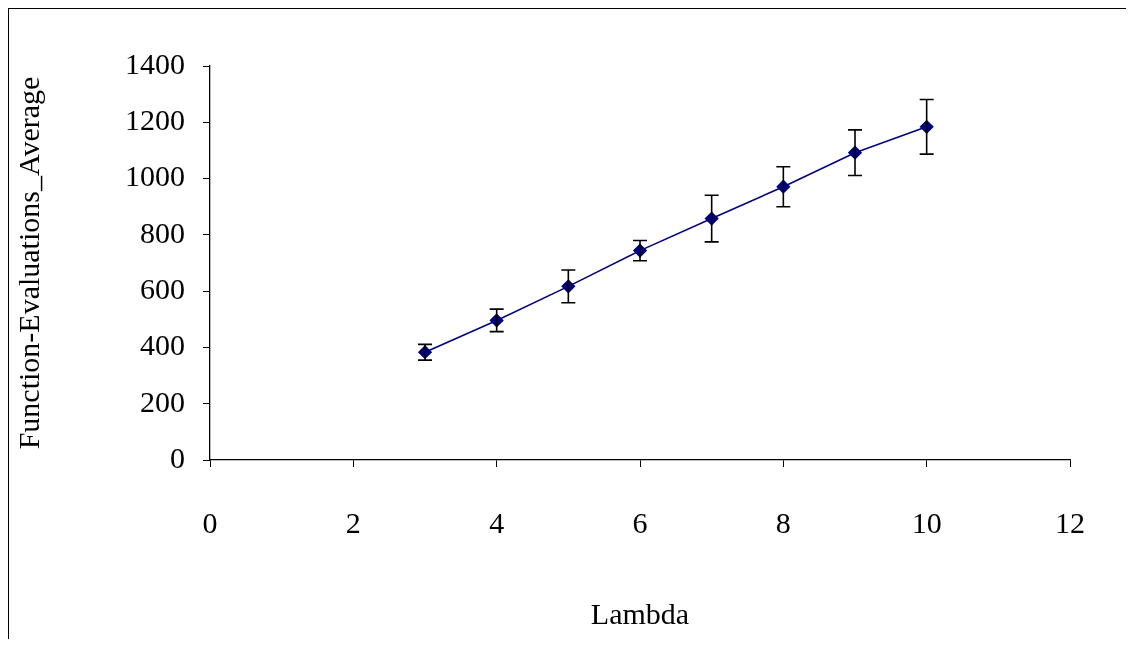 The width and height of the screenshot is (1133, 646). Describe the element at coordinates (926, 522) in the screenshot. I see `x-tick-label: 10` at that location.